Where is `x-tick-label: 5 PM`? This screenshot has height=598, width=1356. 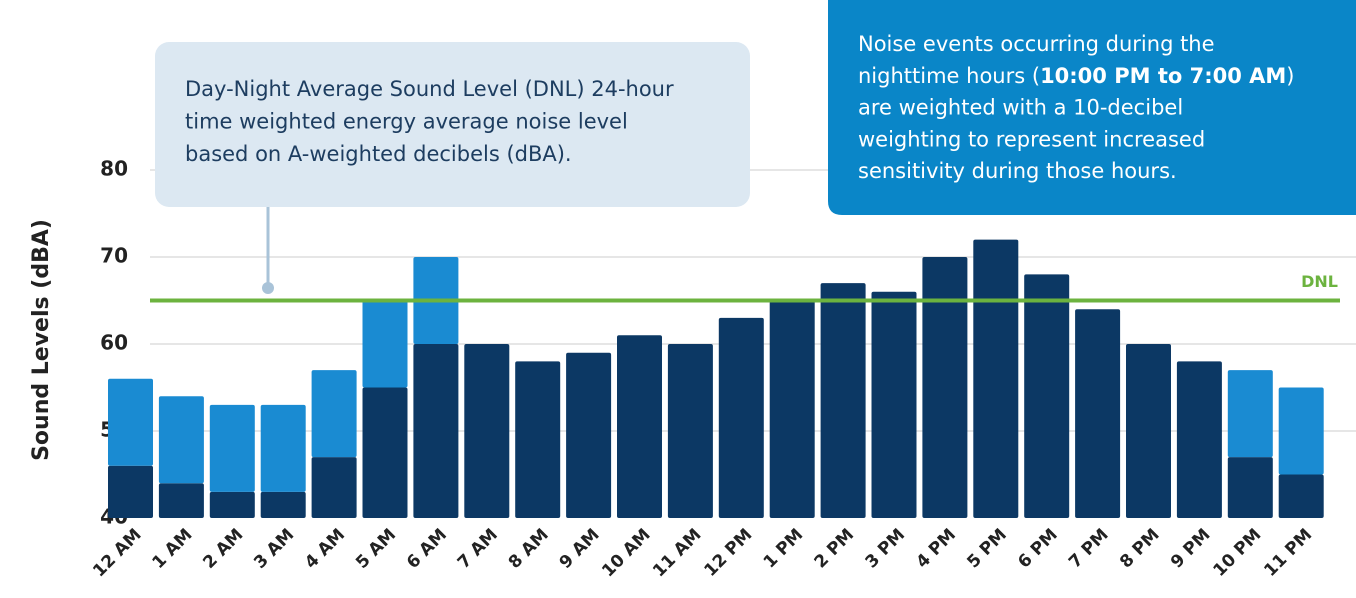
x-tick-label: 5 PM is located at coordinates (986, 548).